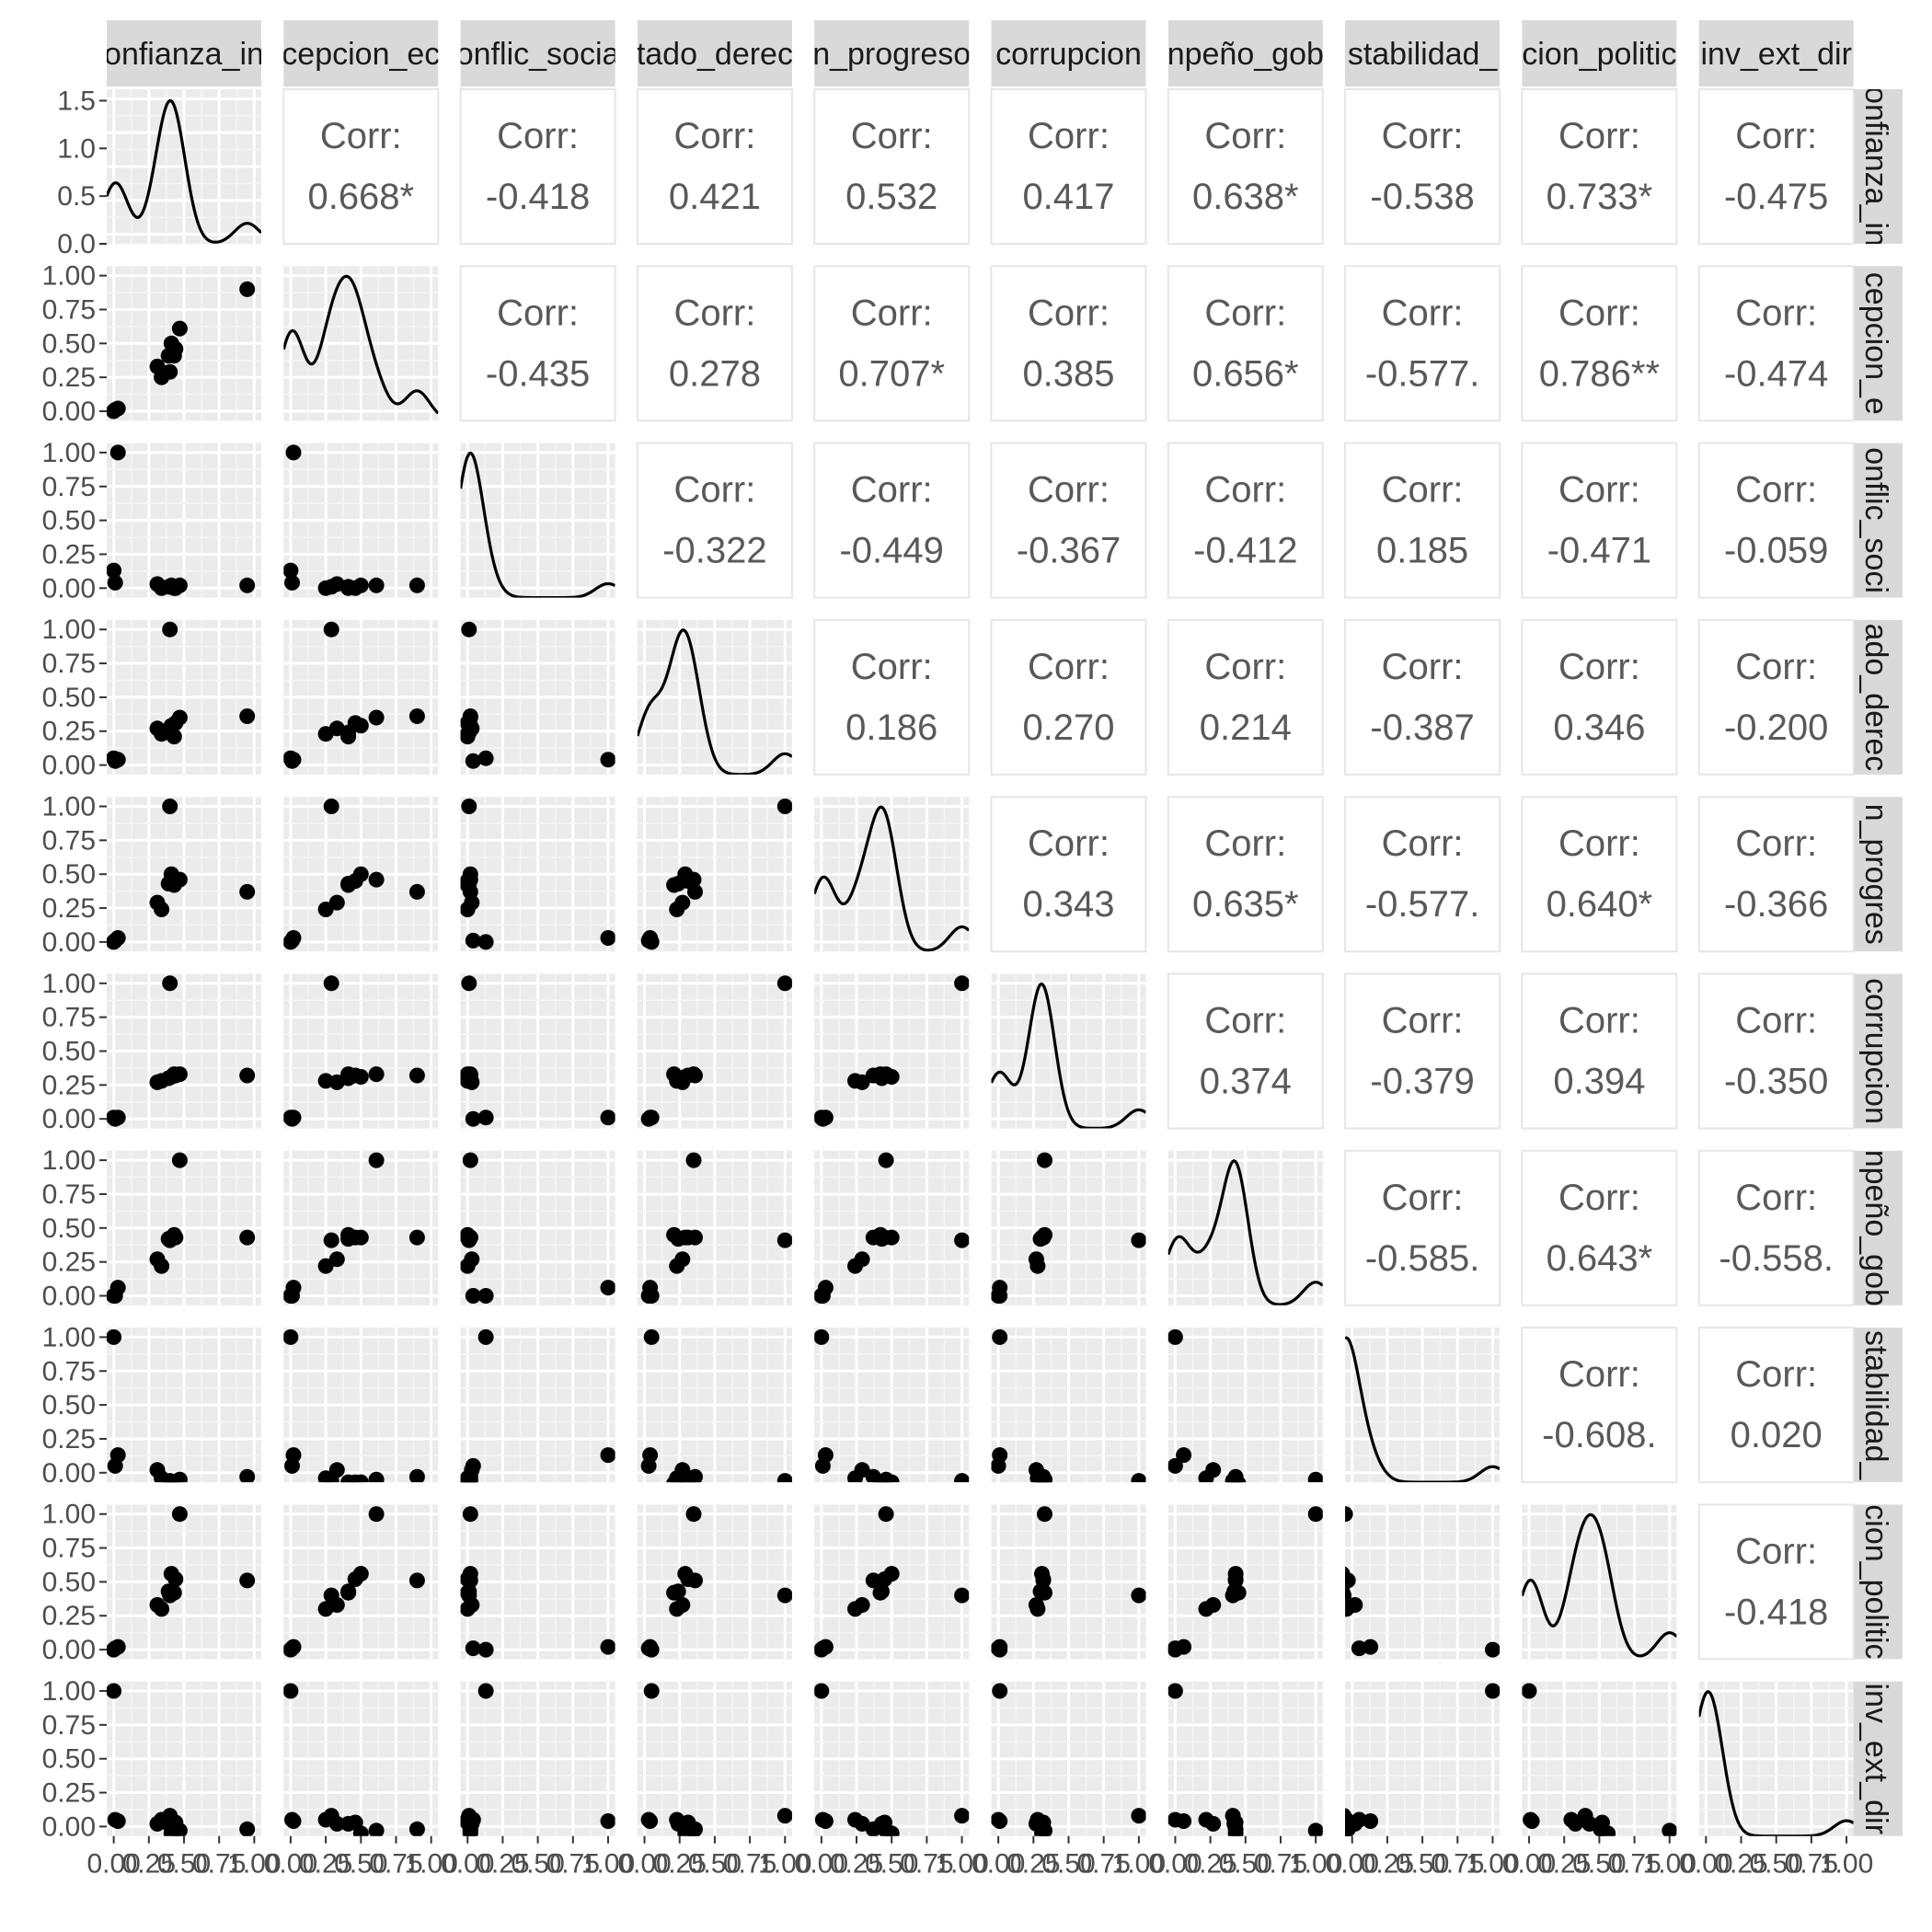 The width and height of the screenshot is (1932, 1932). What do you see at coordinates (1875, 1758) in the screenshot?
I see `right-strip-label-group: inv_ext_dir` at bounding box center [1875, 1758].